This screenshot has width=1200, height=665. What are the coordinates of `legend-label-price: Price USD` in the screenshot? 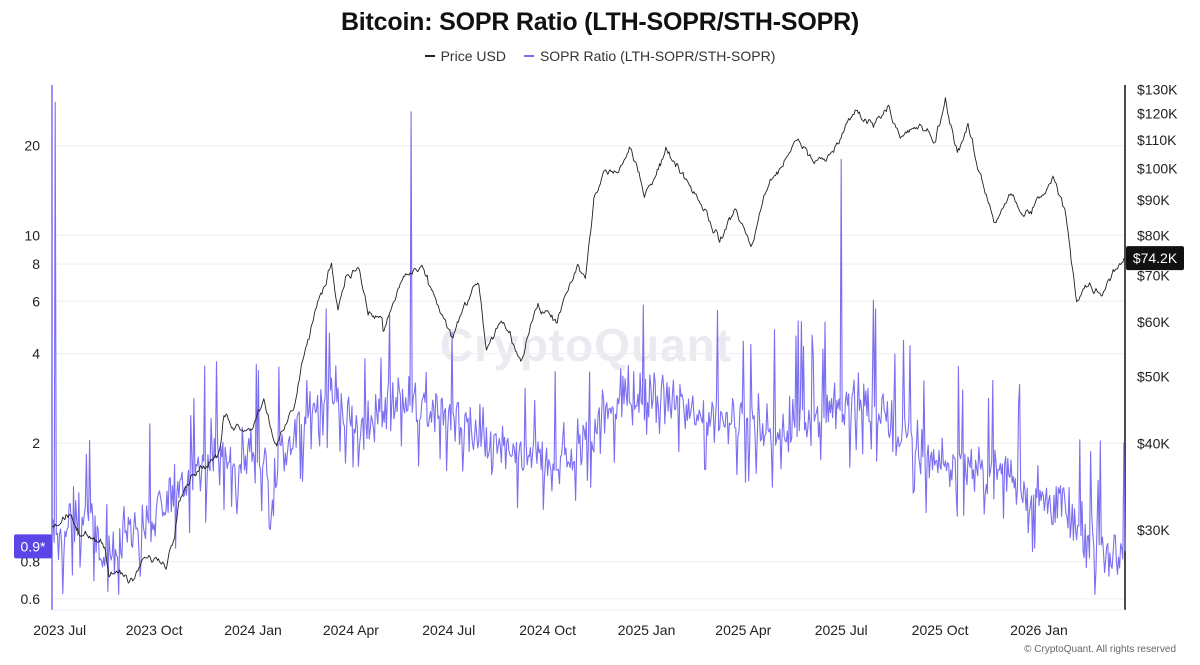 It's located at (473, 56).